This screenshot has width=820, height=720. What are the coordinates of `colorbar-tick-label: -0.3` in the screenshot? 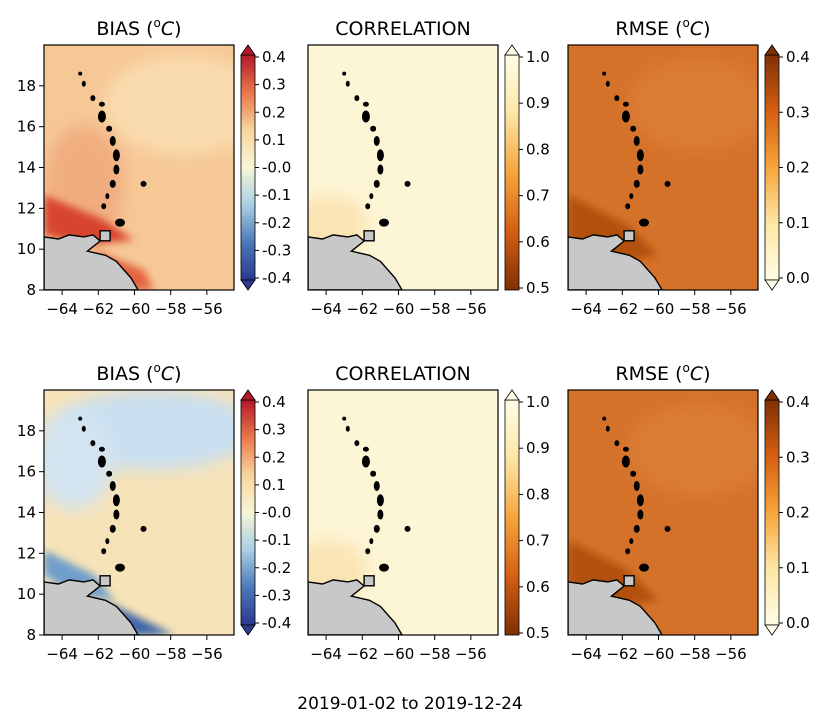 It's located at (276, 595).